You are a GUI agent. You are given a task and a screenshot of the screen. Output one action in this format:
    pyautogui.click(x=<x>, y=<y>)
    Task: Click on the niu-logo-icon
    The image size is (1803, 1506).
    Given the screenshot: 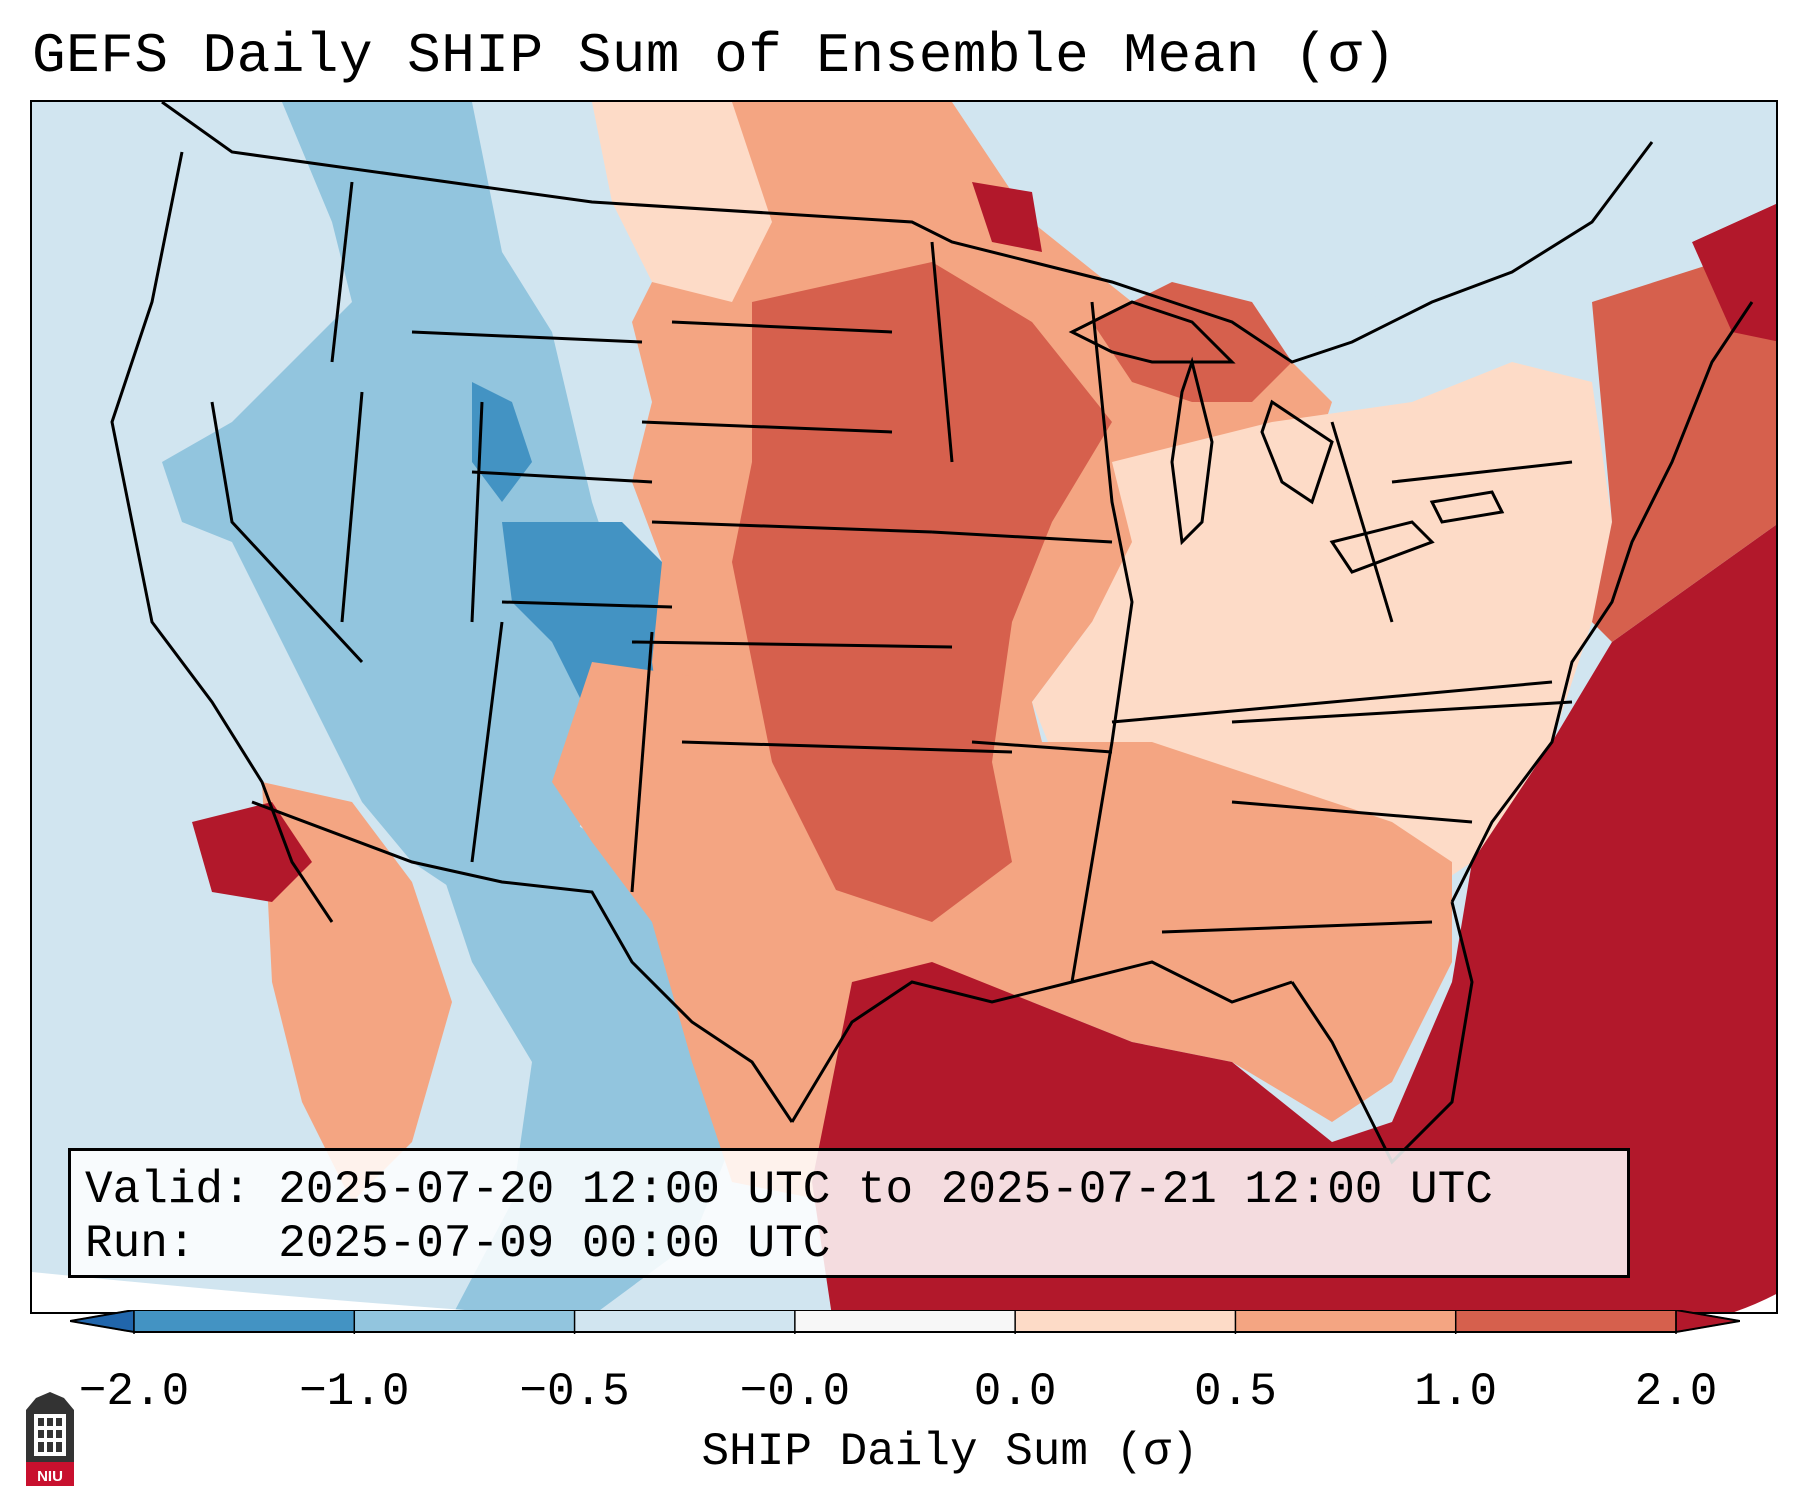 What is the action you would take?
    pyautogui.click(x=50, y=1439)
    